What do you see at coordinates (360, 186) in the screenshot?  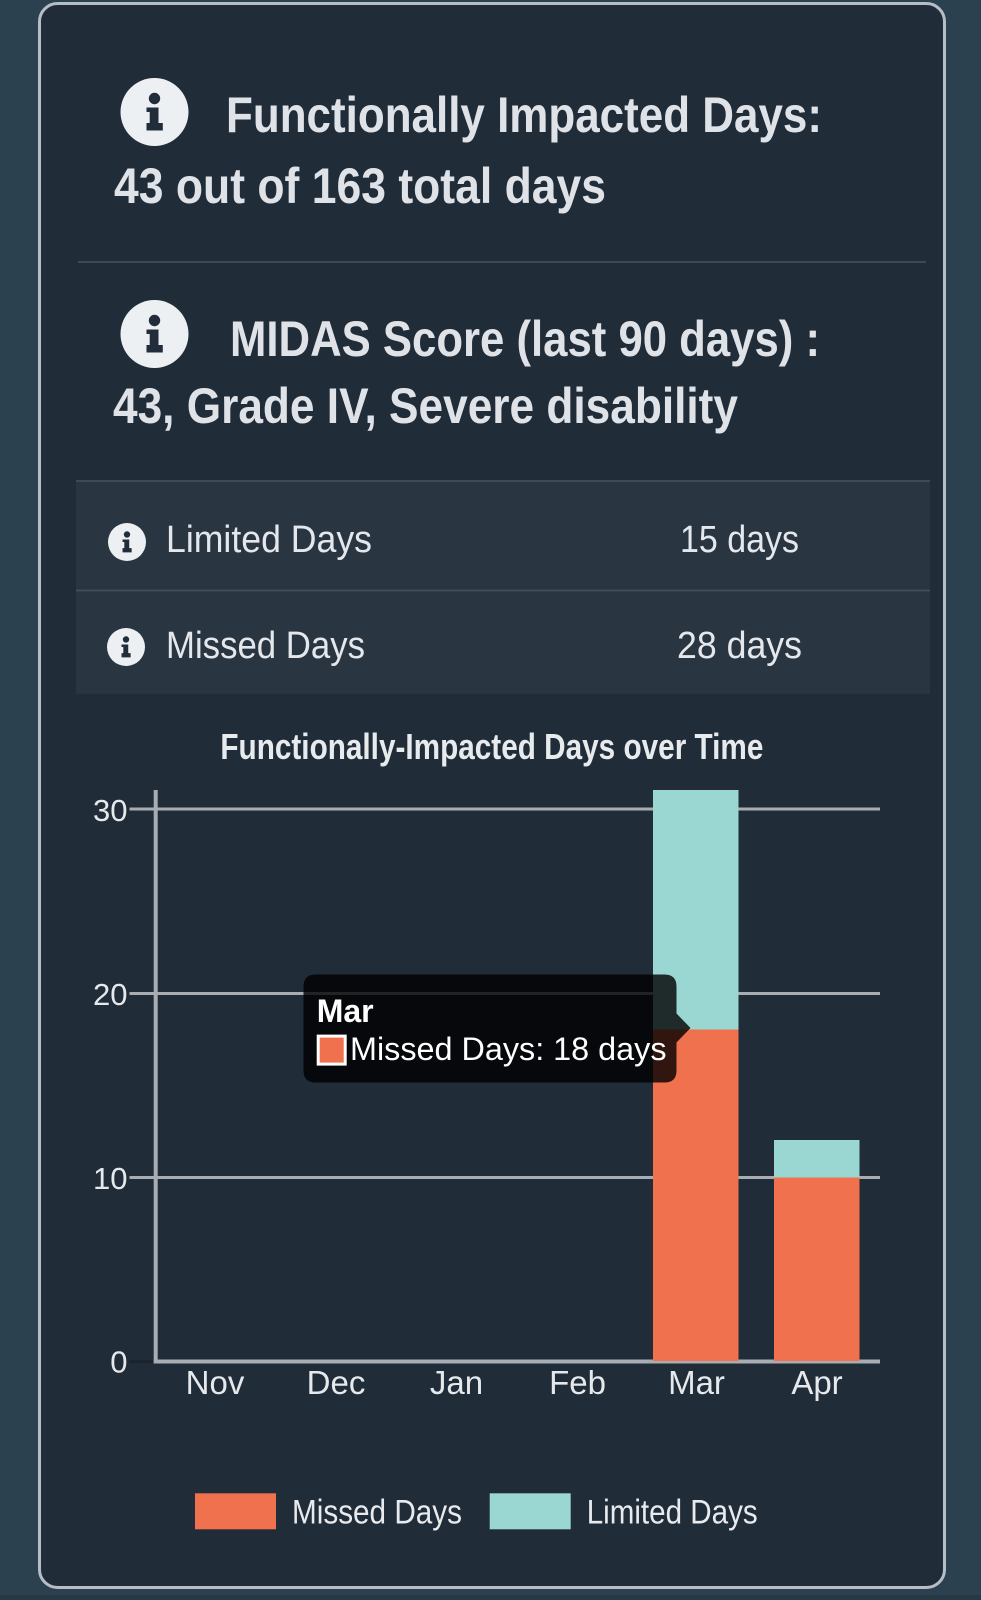 I see `svg-text: 43 out of 163 total days` at bounding box center [360, 186].